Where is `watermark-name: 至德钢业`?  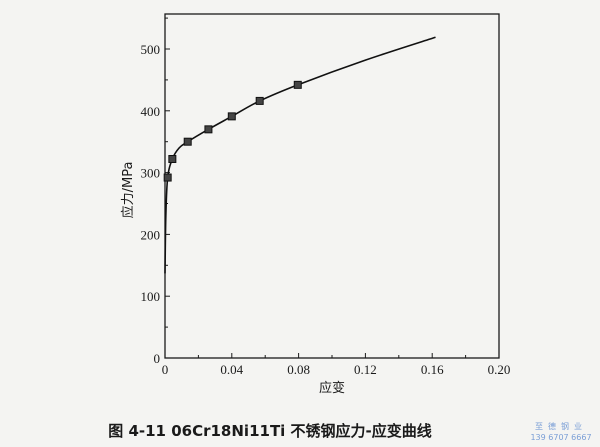 watermark-name: 至德钢业 is located at coordinates (561, 426).